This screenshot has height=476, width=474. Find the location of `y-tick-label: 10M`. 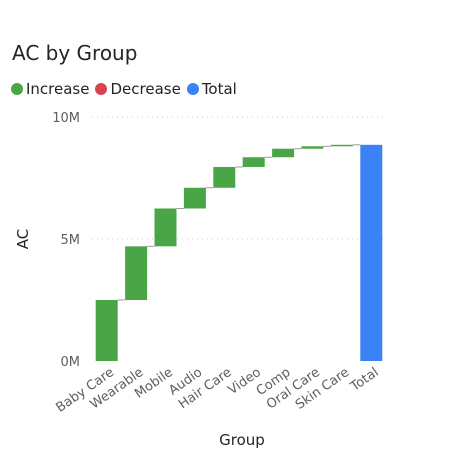

y-tick-label: 10M is located at coordinates (66, 118).